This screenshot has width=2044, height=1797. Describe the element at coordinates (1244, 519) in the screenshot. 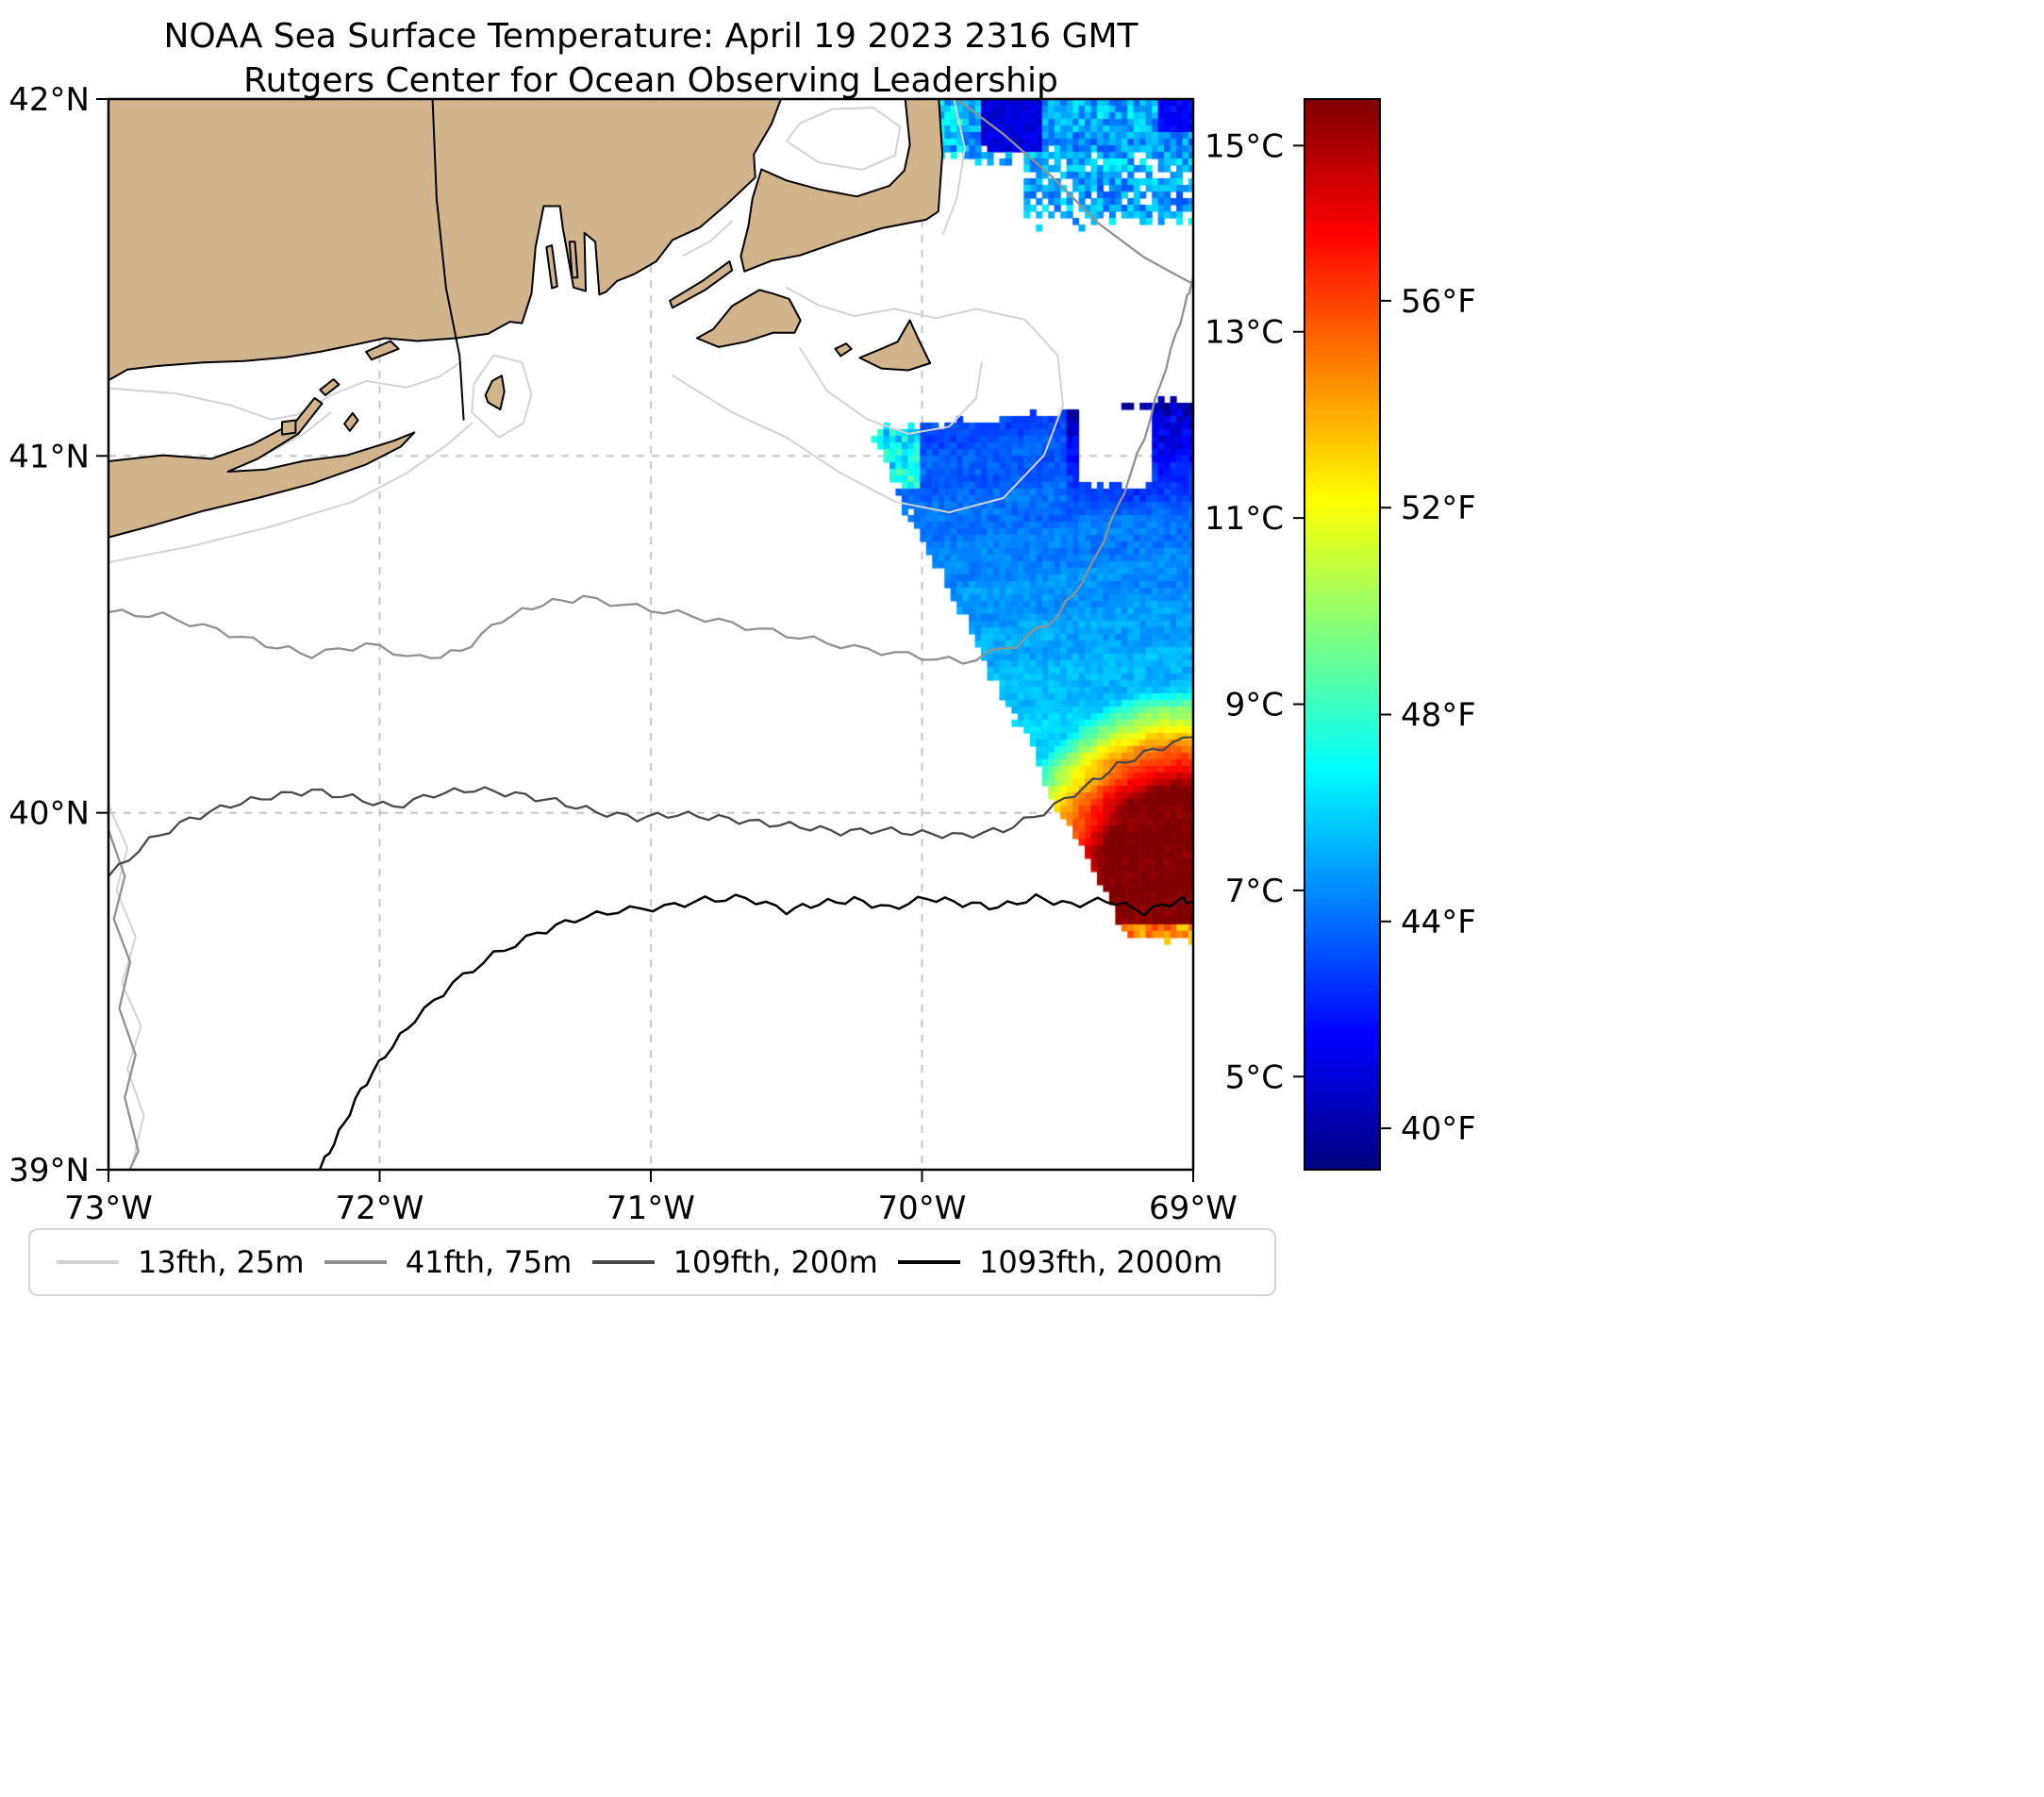

I see `colorbar-tick-c-label: 11°C` at that location.